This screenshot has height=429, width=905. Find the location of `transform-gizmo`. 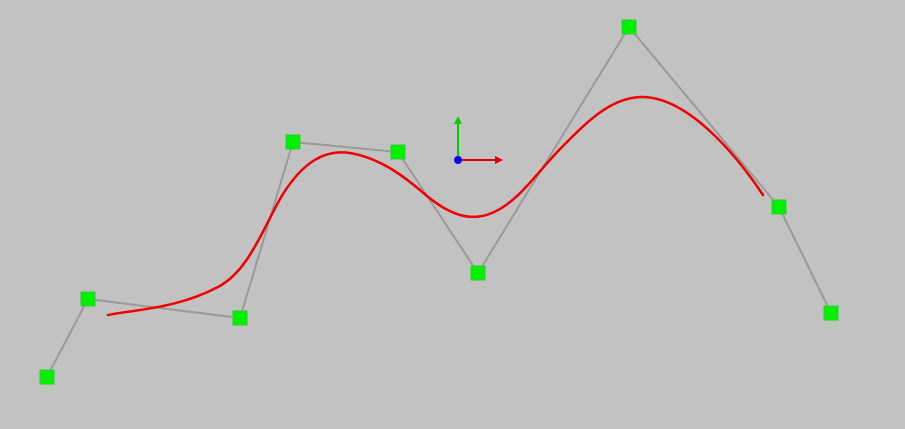

transform-gizmo is located at coordinates (478, 140).